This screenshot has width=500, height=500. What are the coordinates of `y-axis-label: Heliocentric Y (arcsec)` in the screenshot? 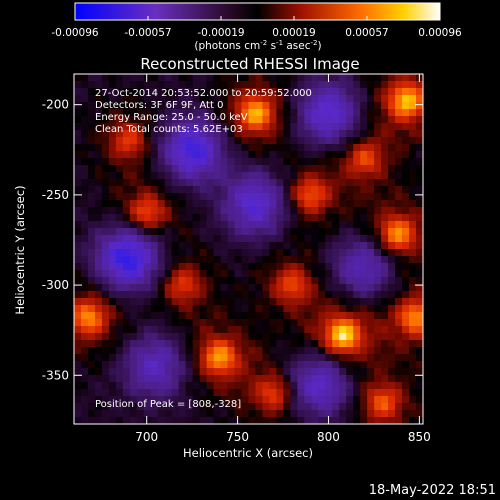 It's located at (20, 249).